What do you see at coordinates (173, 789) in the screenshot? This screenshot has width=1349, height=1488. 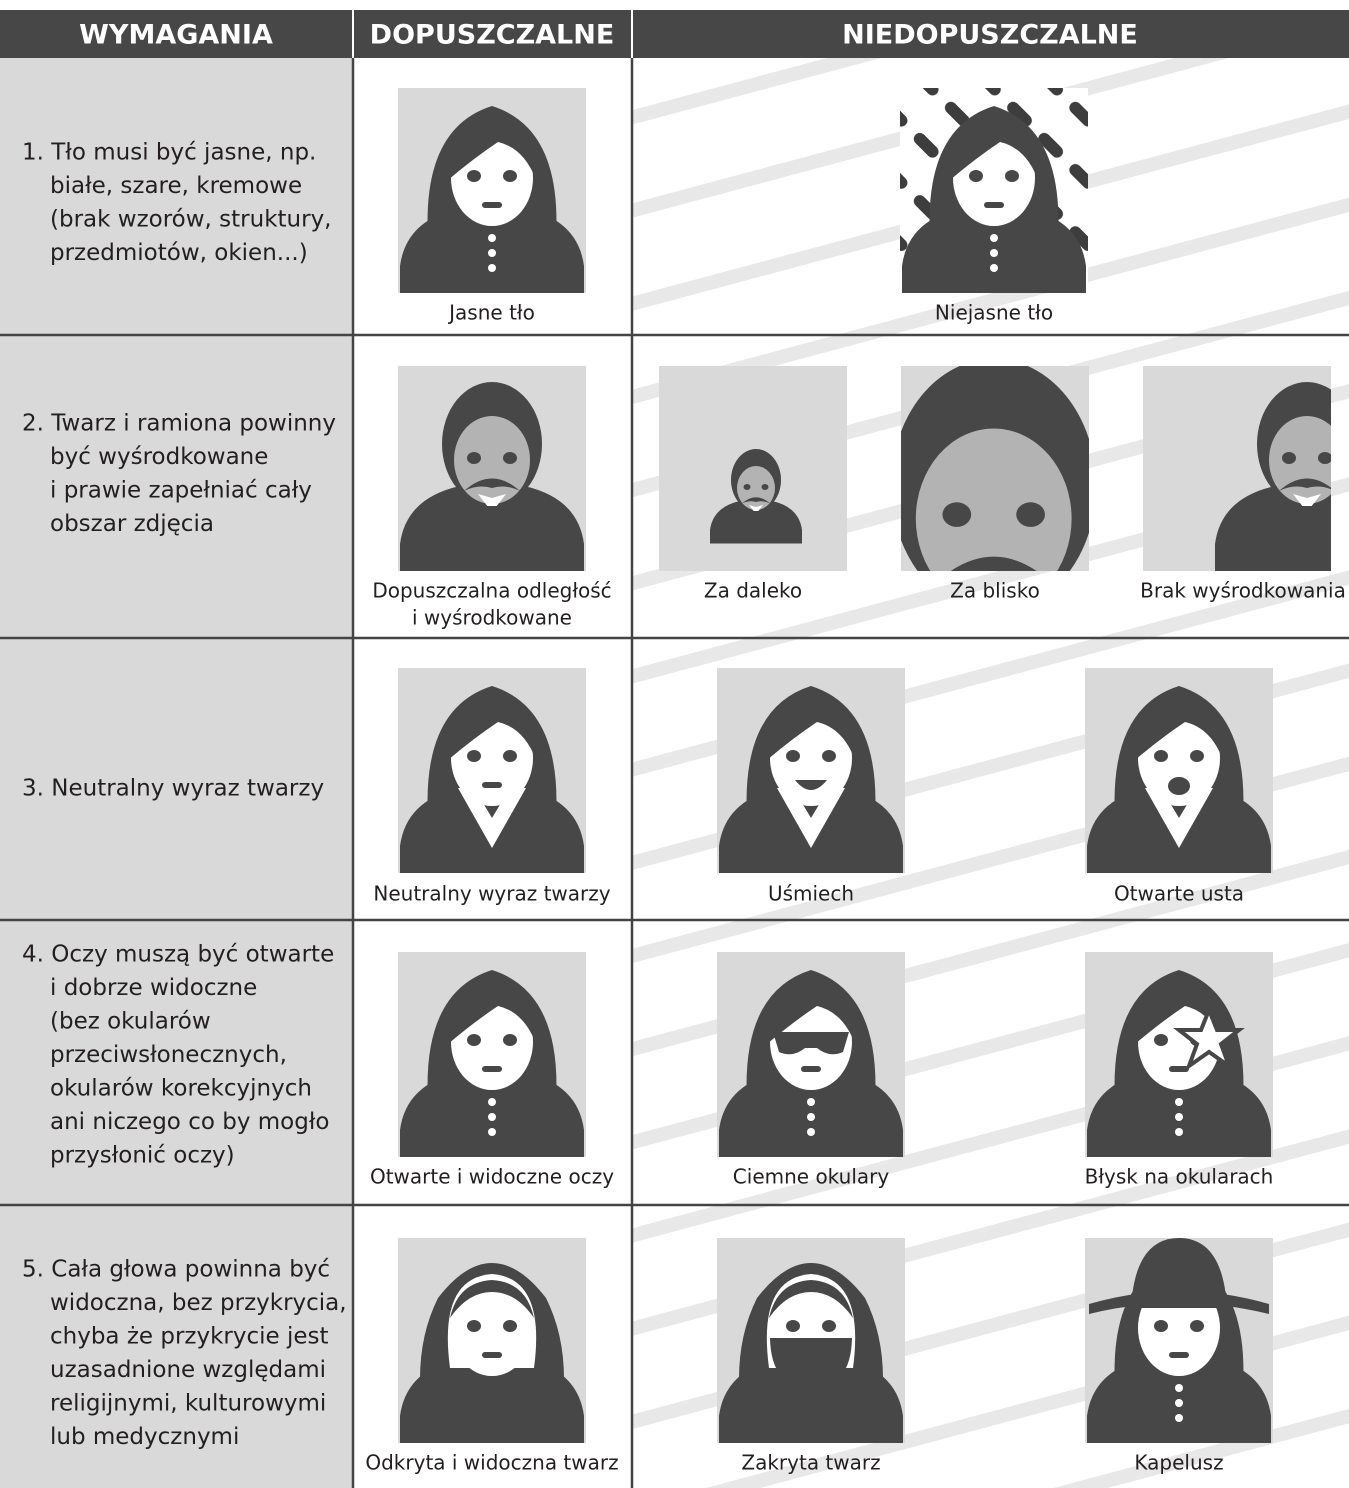 I see `requirement-text: 3. Neutralny wyraz twarzy` at bounding box center [173, 789].